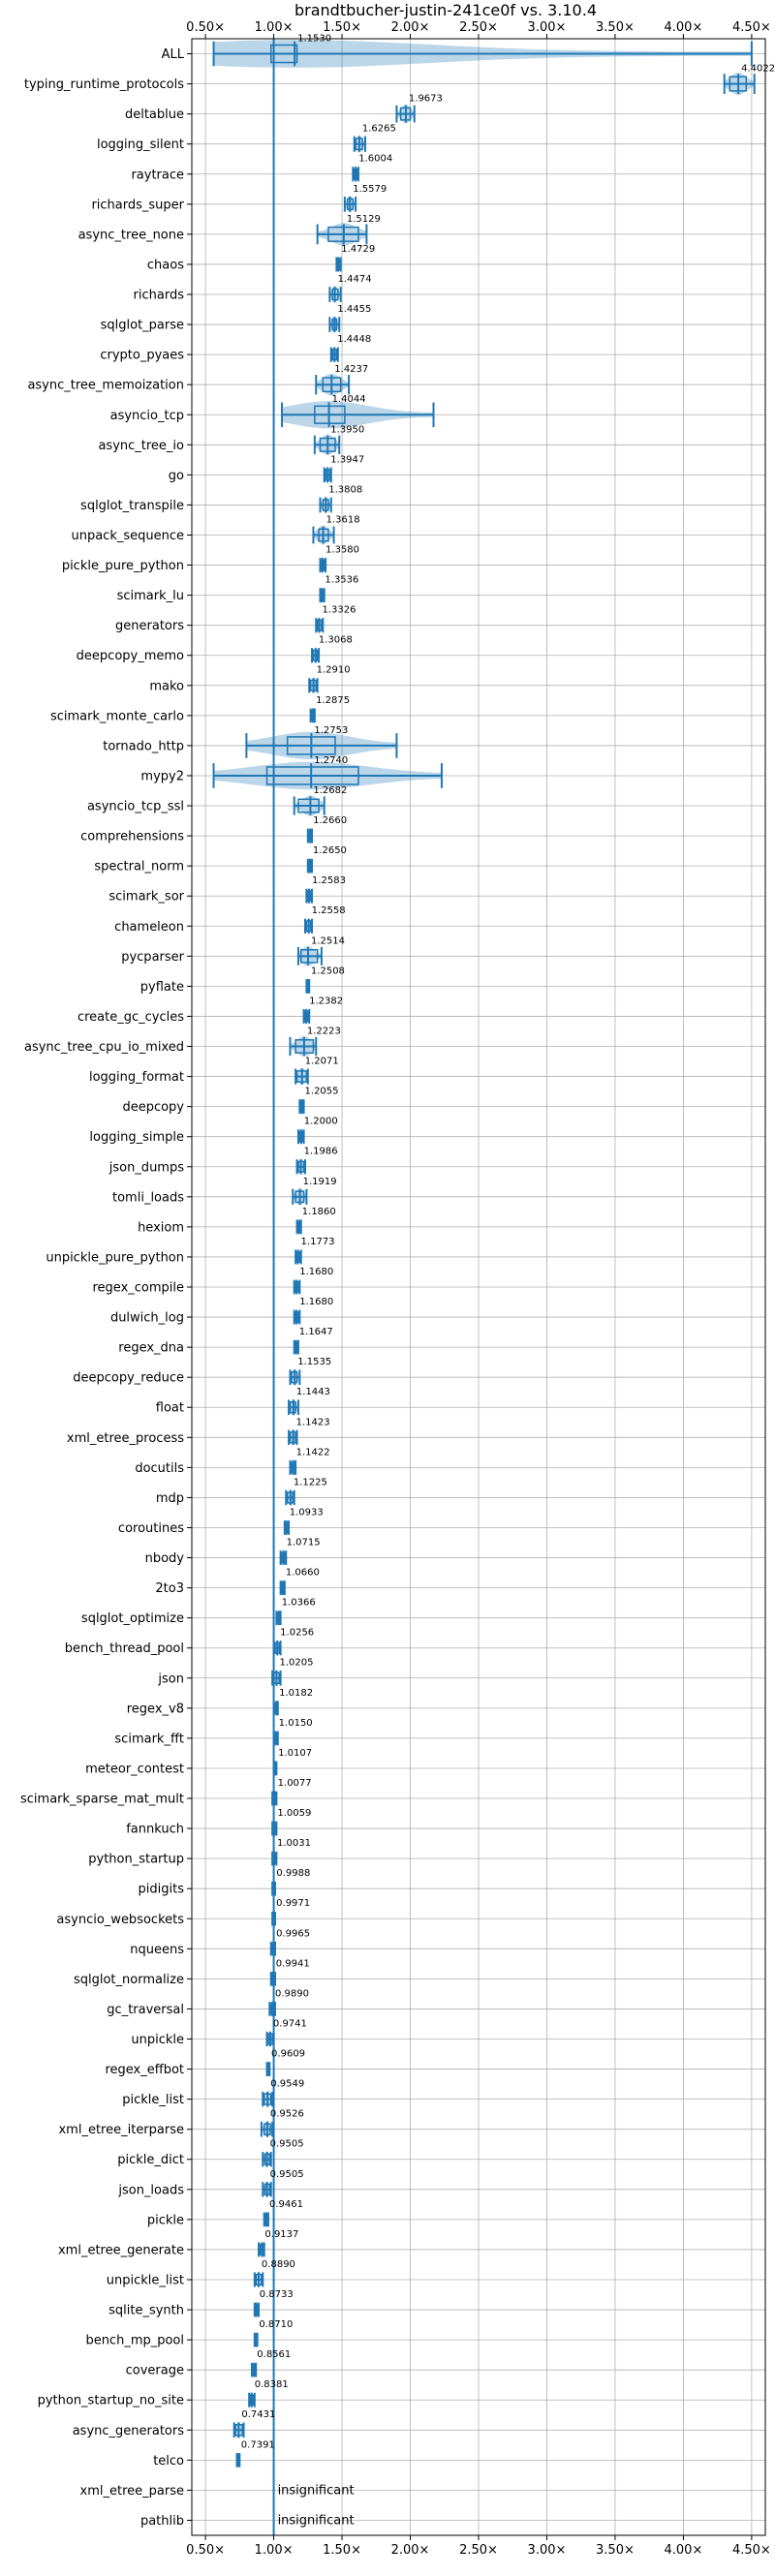 The width and height of the screenshot is (775, 2576). What do you see at coordinates (343, 519) in the screenshot?
I see `value-label: 1.3618` at bounding box center [343, 519].